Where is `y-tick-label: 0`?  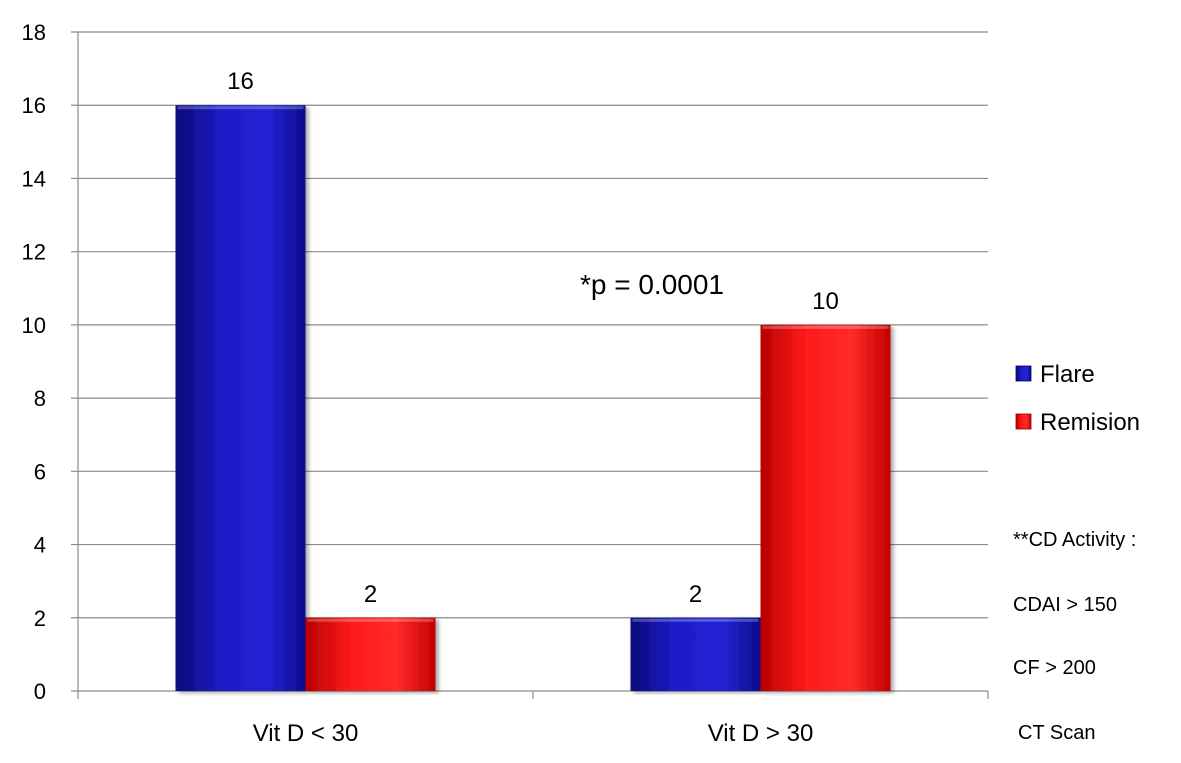 y-tick-label: 0 is located at coordinates (40, 691).